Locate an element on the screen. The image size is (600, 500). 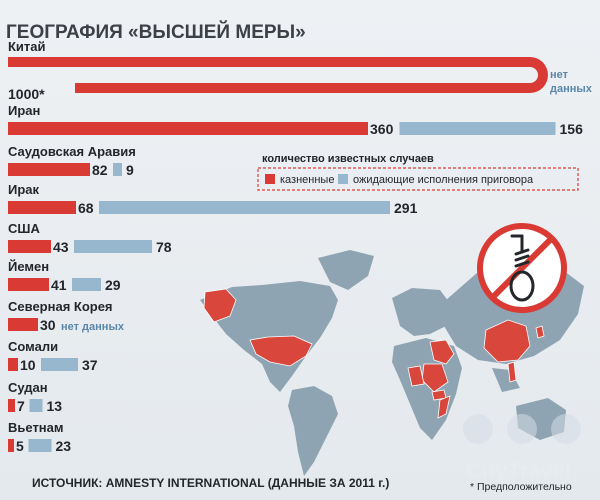
category-label: США is located at coordinates (24, 228).